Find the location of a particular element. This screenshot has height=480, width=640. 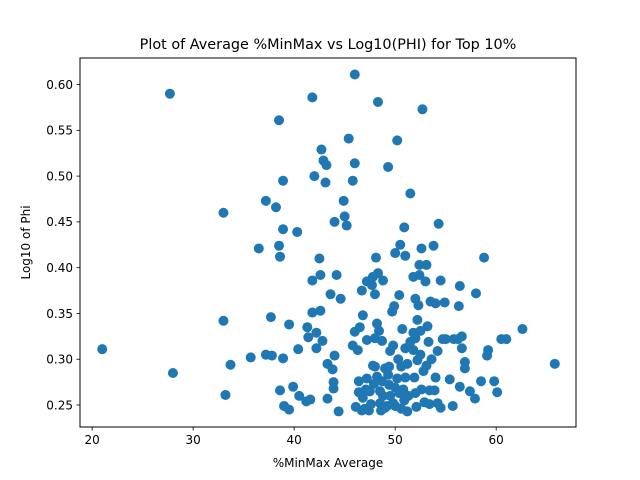

y-tick-label: 0.50 is located at coordinates (59, 176).